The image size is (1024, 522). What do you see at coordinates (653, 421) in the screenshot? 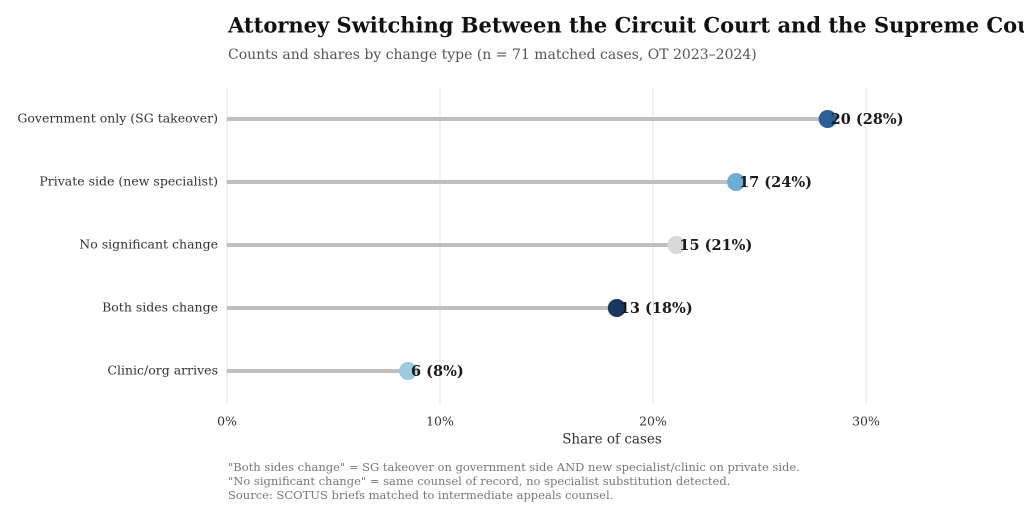
I see `x-tick-label: 20%` at bounding box center [653, 421].